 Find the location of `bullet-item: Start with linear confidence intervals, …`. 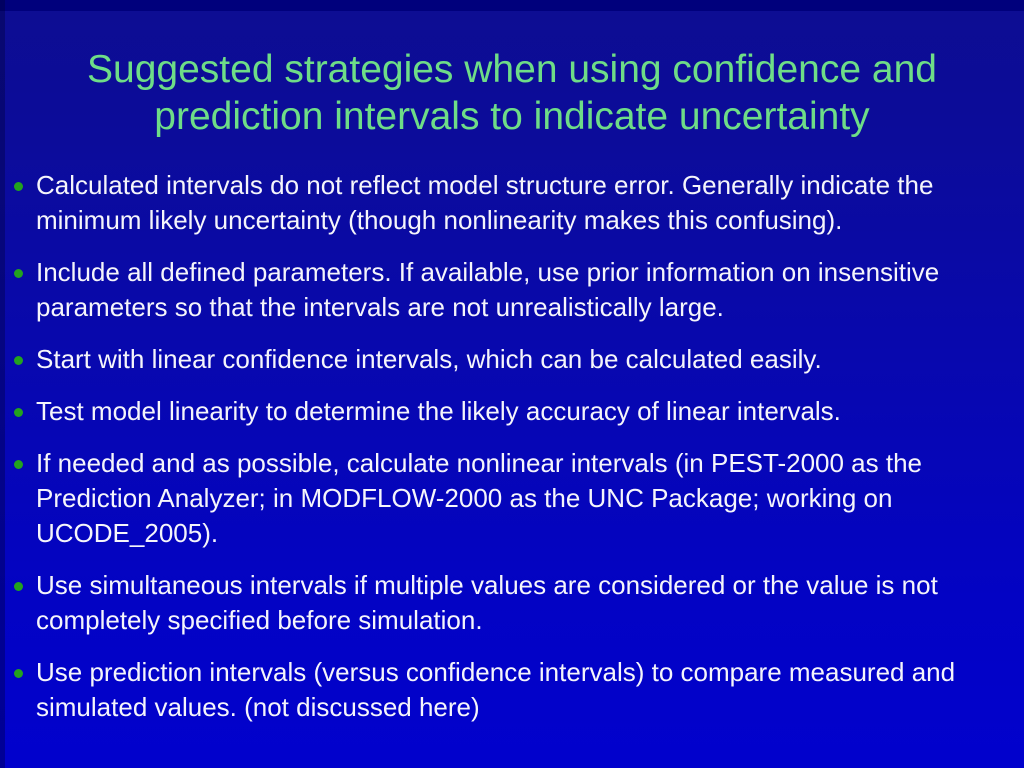

bullet-item: Start with linear confidence intervals, … is located at coordinates (511, 359).